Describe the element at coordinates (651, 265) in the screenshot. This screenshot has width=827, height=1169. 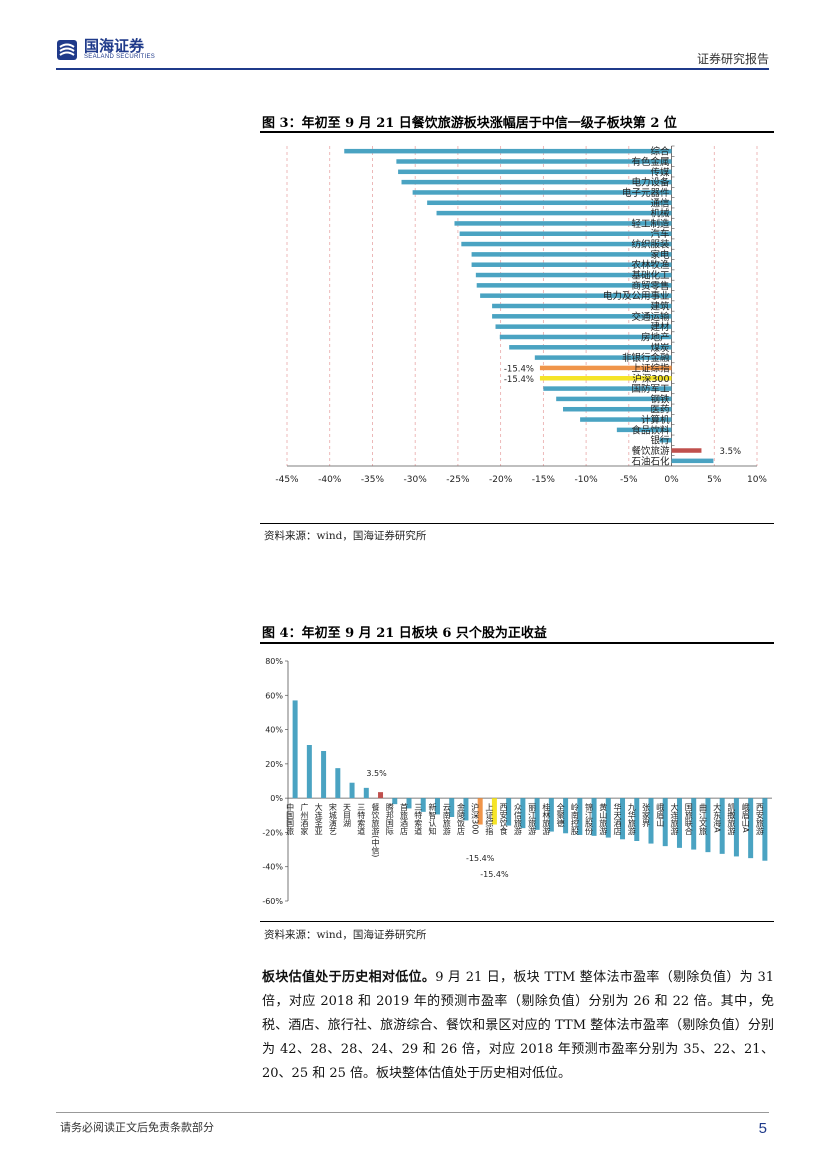
I see `category-label: 农林牧渔` at that location.